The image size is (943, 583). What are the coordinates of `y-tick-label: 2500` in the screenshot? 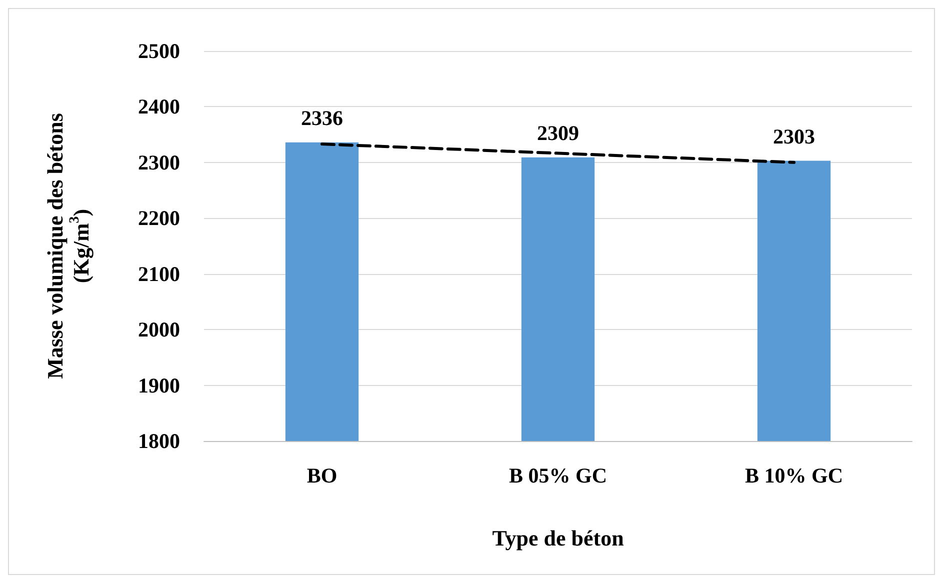 It's located at (159, 51).